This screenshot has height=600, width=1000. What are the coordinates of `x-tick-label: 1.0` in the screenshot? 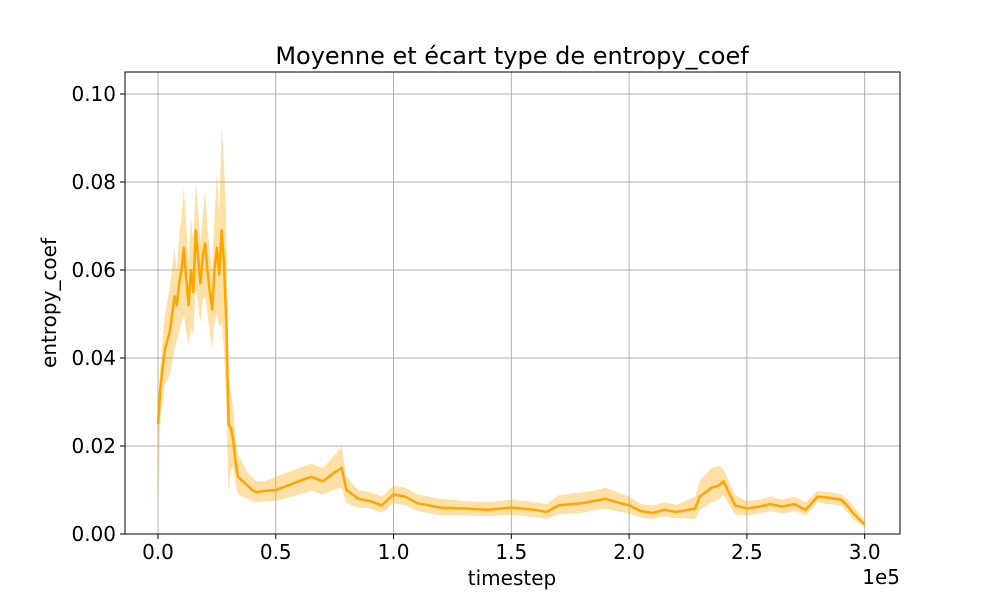 It's located at (394, 552).